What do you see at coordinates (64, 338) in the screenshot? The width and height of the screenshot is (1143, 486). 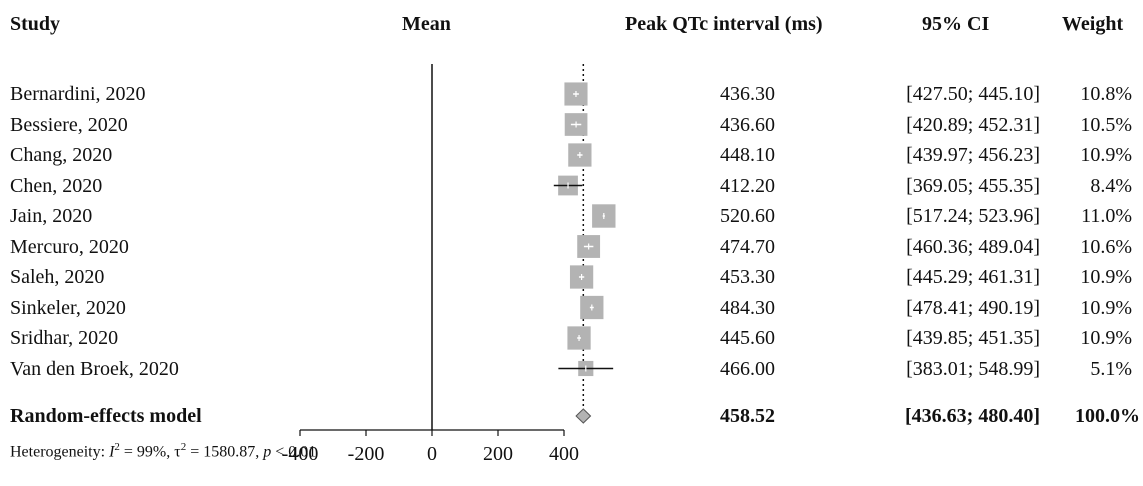 I see `study-name: Sridhar, 2020` at bounding box center [64, 338].